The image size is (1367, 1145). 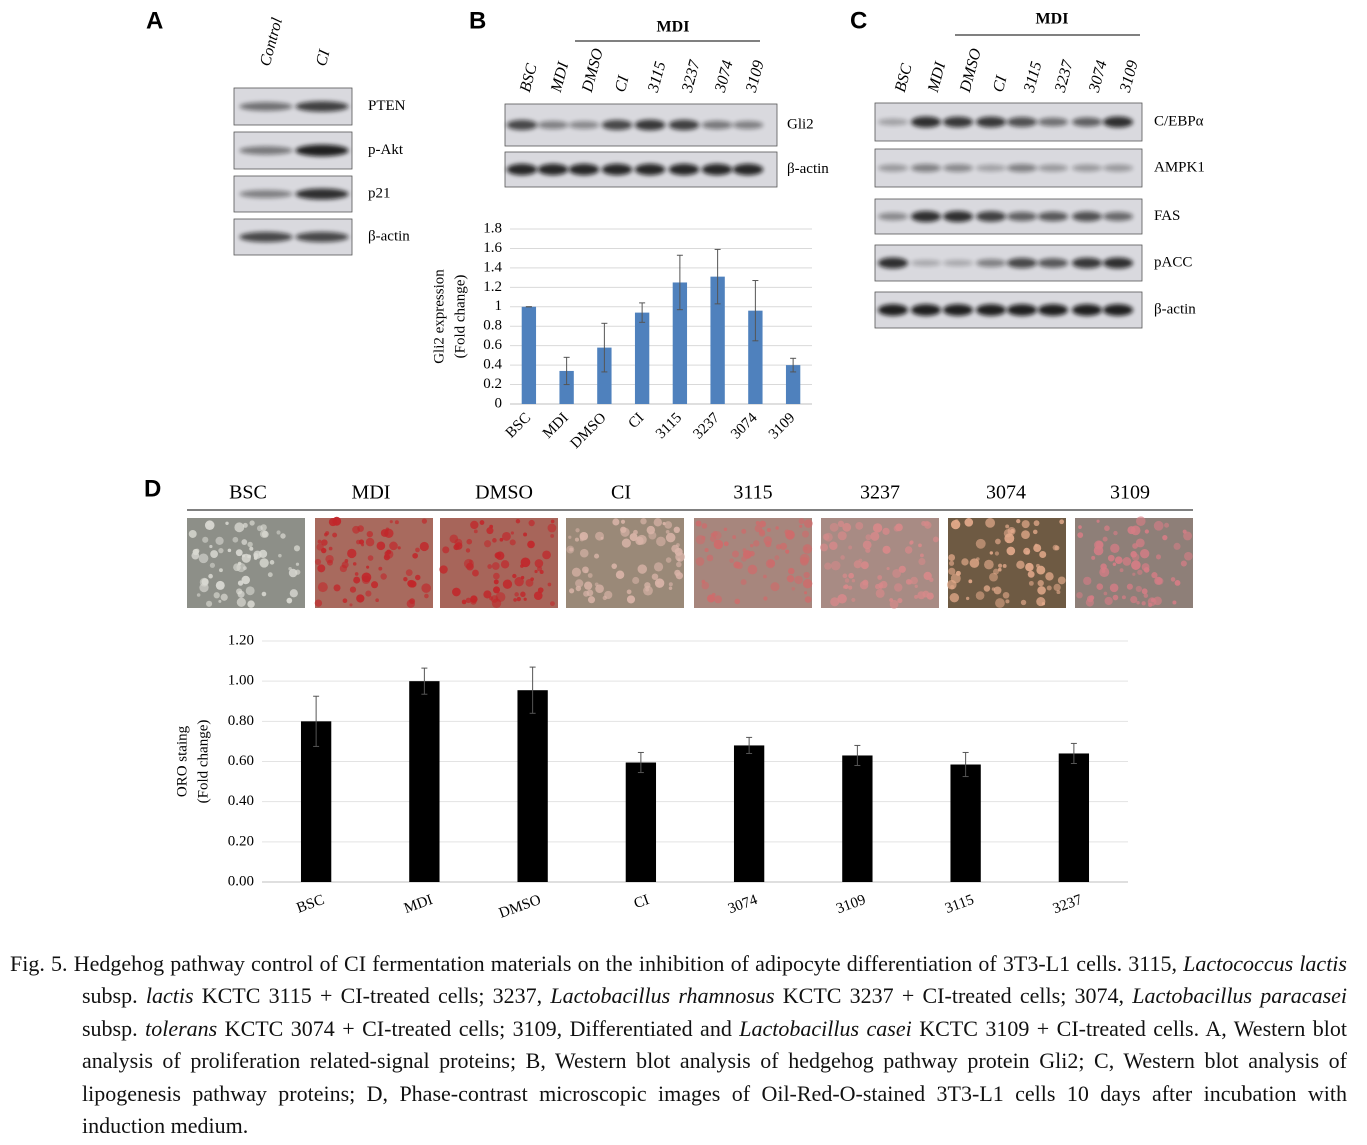 I want to click on panel-letter: D, so click(x=152, y=488).